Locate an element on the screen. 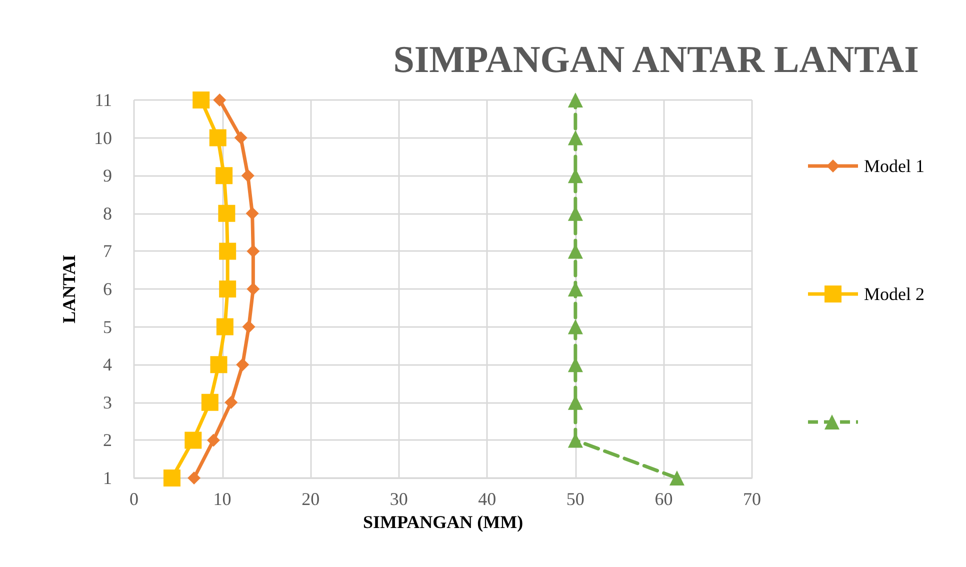 Image resolution: width=966 pixels, height=567 pixels. y-tick-label: 5 is located at coordinates (107, 326).